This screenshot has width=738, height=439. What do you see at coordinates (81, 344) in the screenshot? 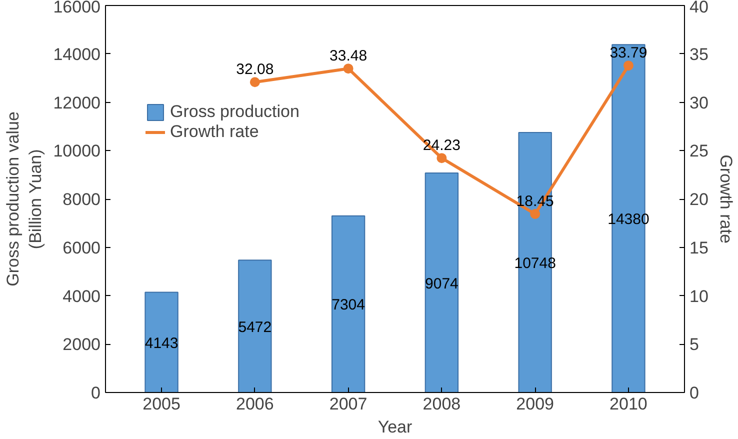
I see `y-tick-label: 2000` at bounding box center [81, 344].